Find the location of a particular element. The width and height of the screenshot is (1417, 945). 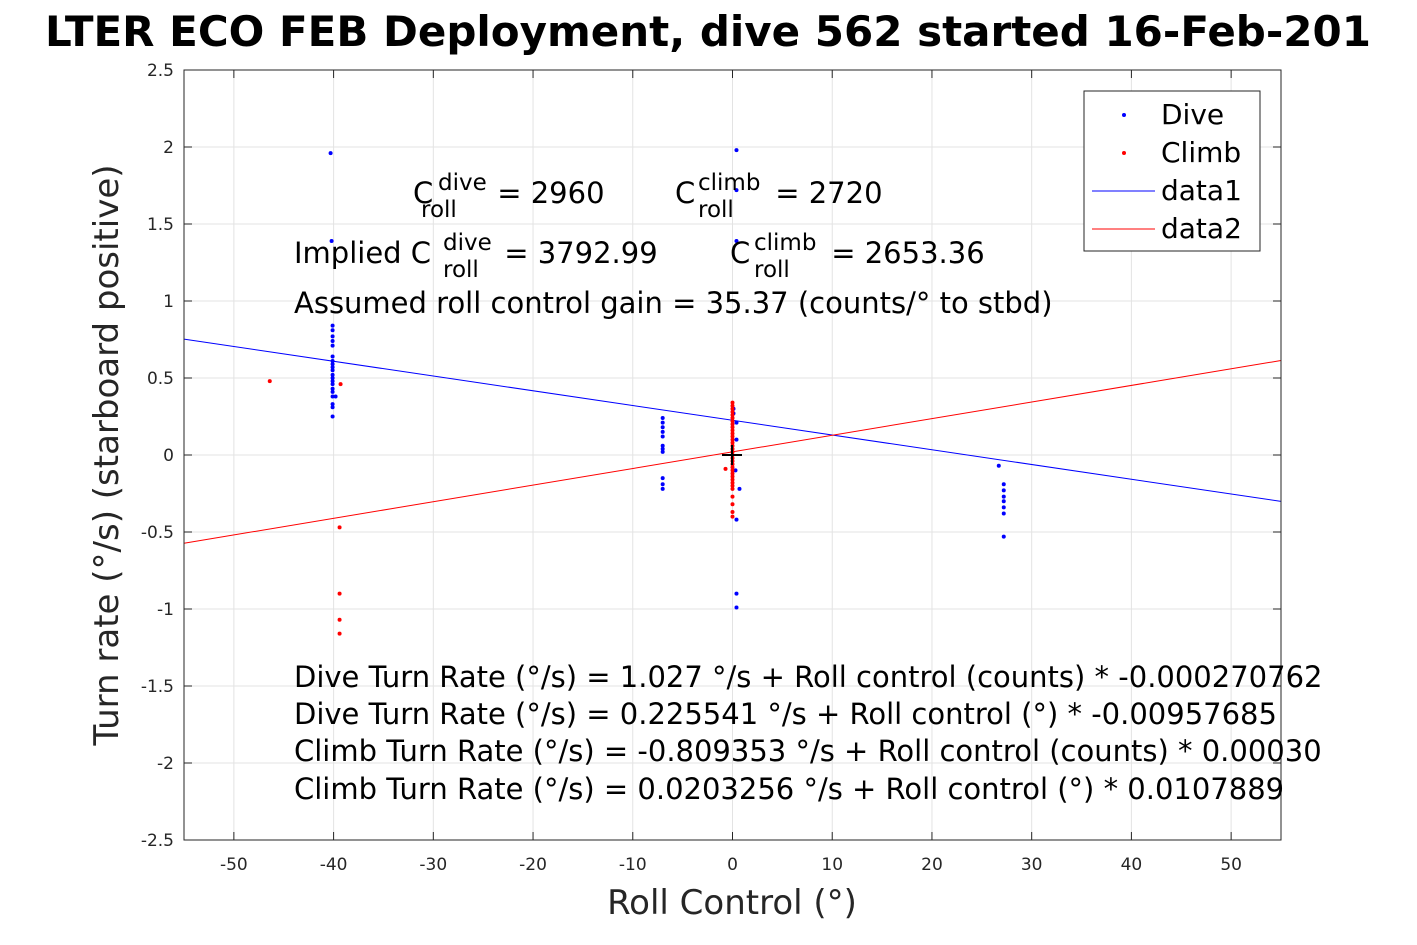

x-axis-label: Roll Control (°) is located at coordinates (732, 903).